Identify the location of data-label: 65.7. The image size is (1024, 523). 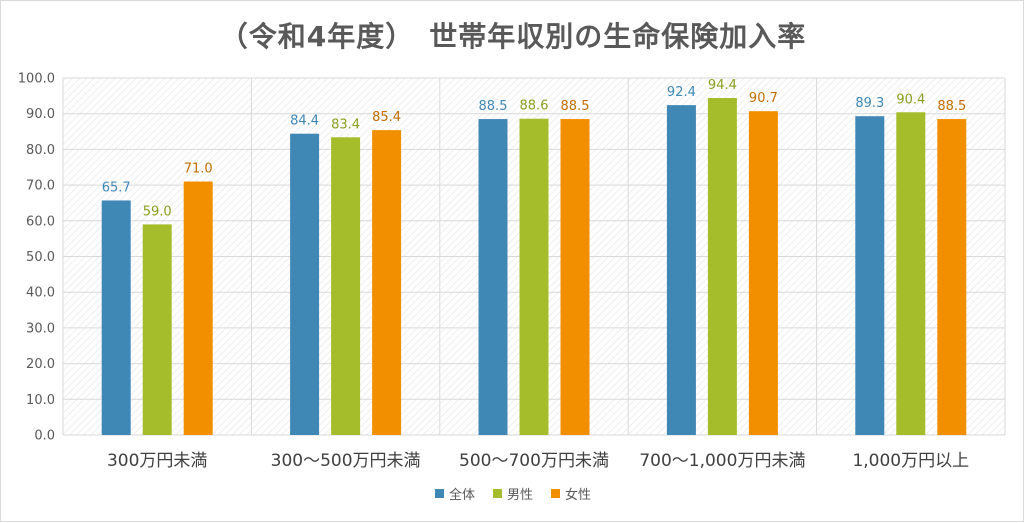
(116, 187).